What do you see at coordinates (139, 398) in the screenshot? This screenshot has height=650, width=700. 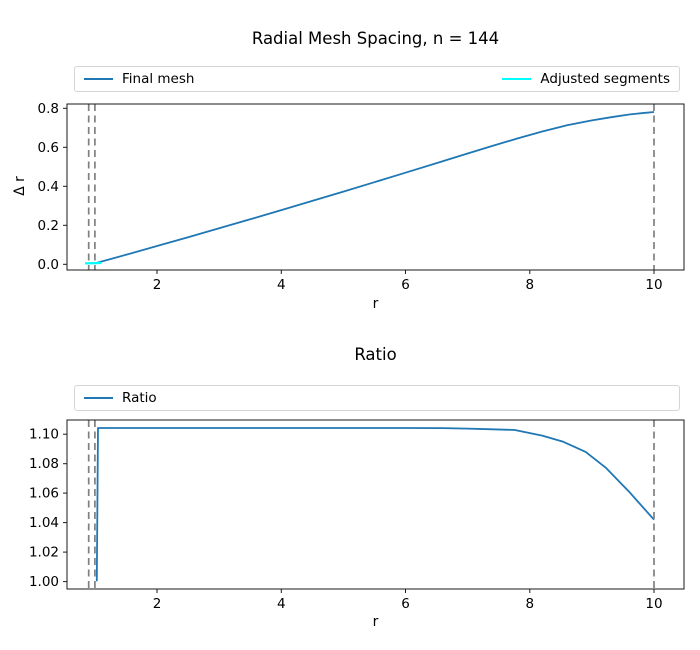 I see `ratio-legend-label: Ratio` at bounding box center [139, 398].